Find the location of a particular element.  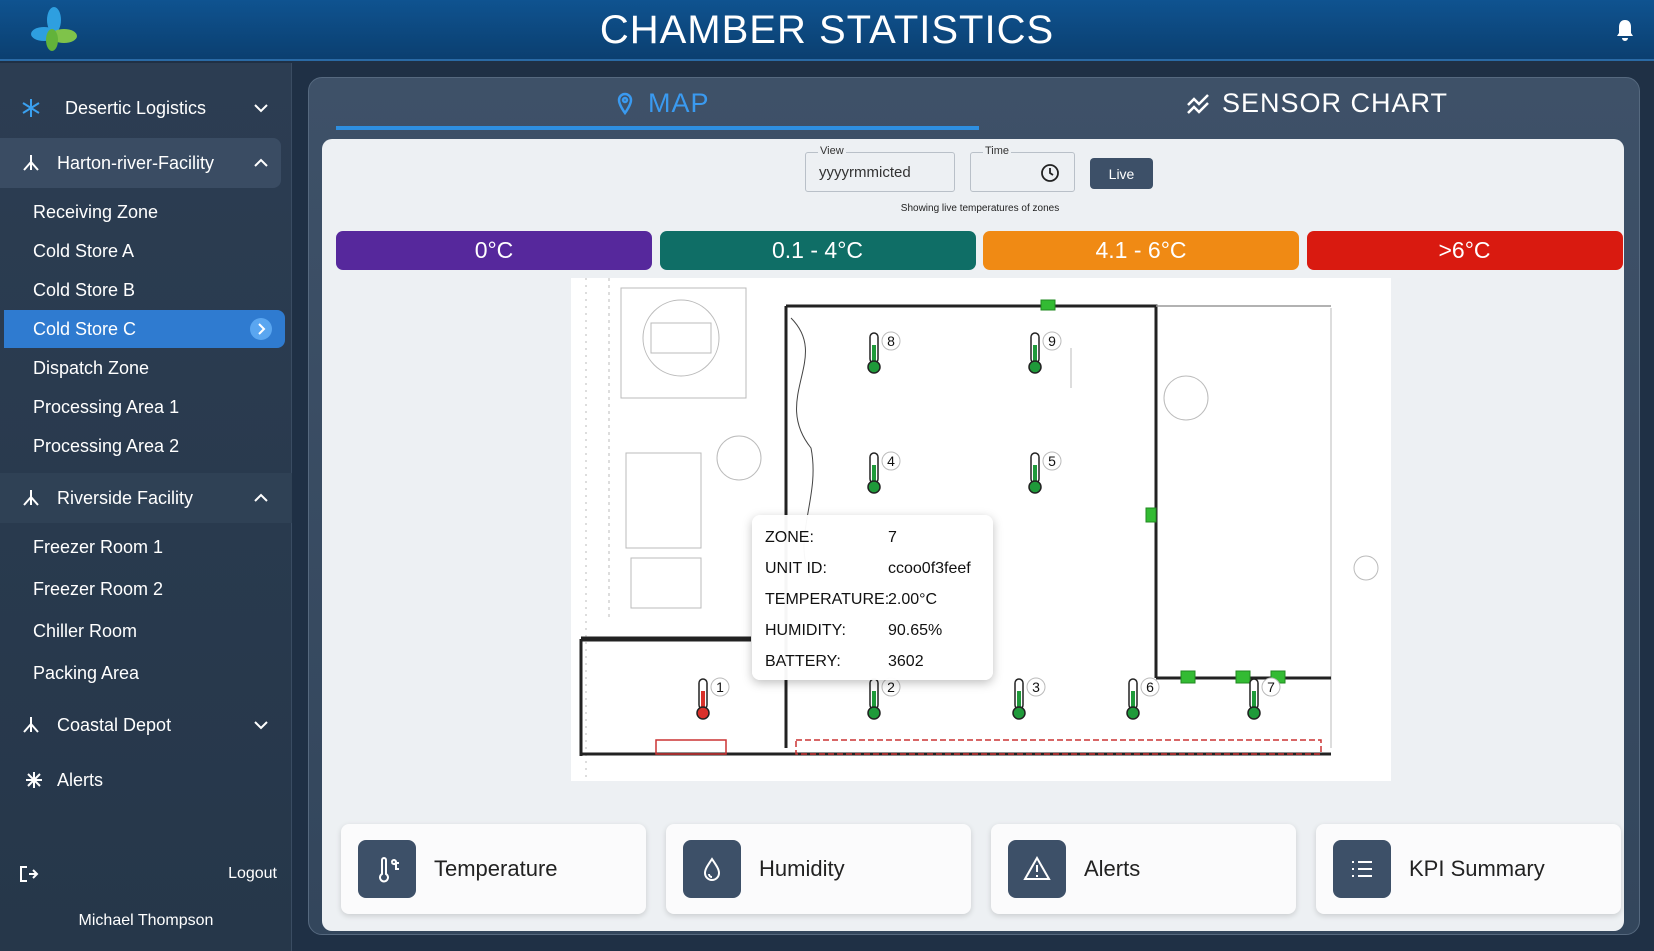

sensor-label: 5 is located at coordinates (1052, 461).